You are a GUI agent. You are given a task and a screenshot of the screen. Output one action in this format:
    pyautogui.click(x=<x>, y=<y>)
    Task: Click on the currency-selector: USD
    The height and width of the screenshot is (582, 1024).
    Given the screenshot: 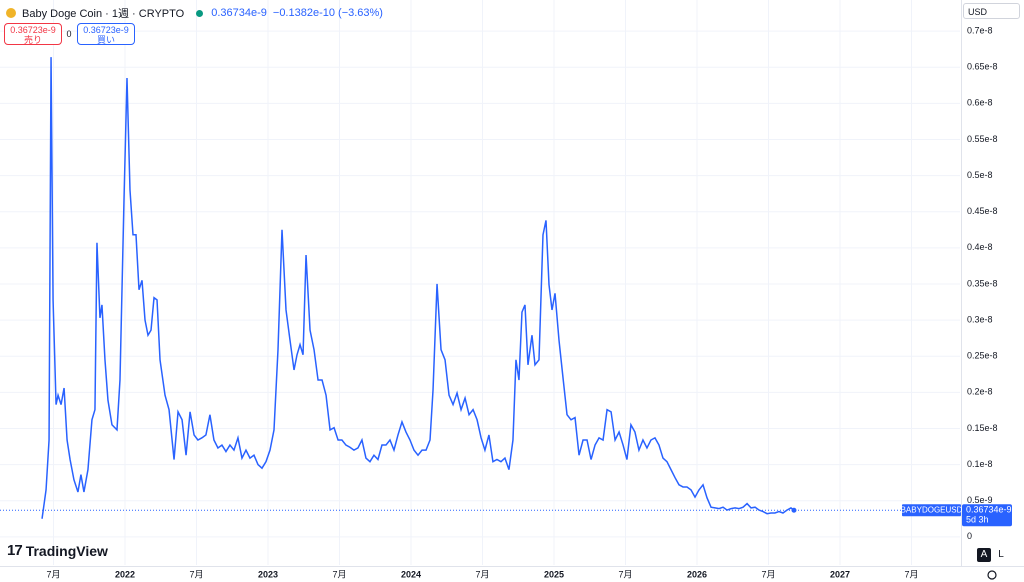 What is the action you would take?
    pyautogui.click(x=991, y=11)
    